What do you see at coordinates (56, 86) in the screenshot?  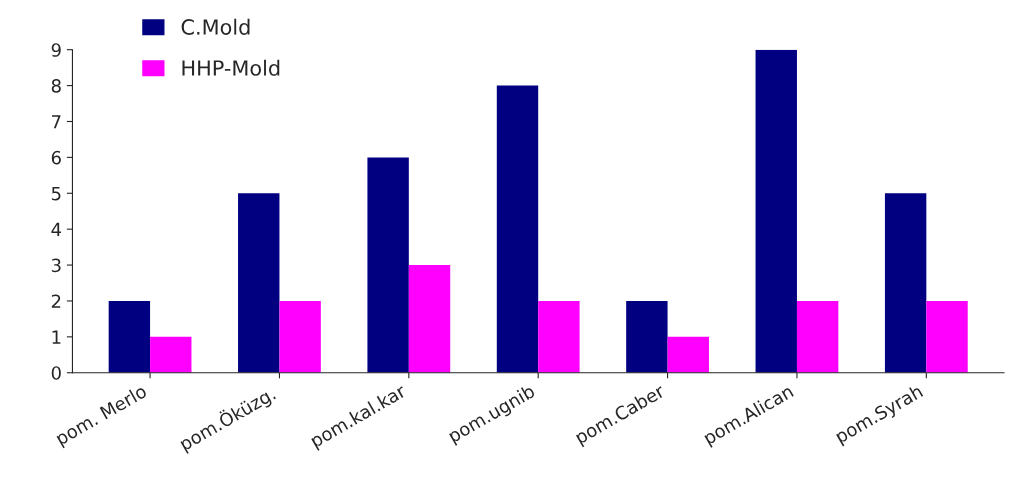 I see `y-tick-label: 8` at bounding box center [56, 86].